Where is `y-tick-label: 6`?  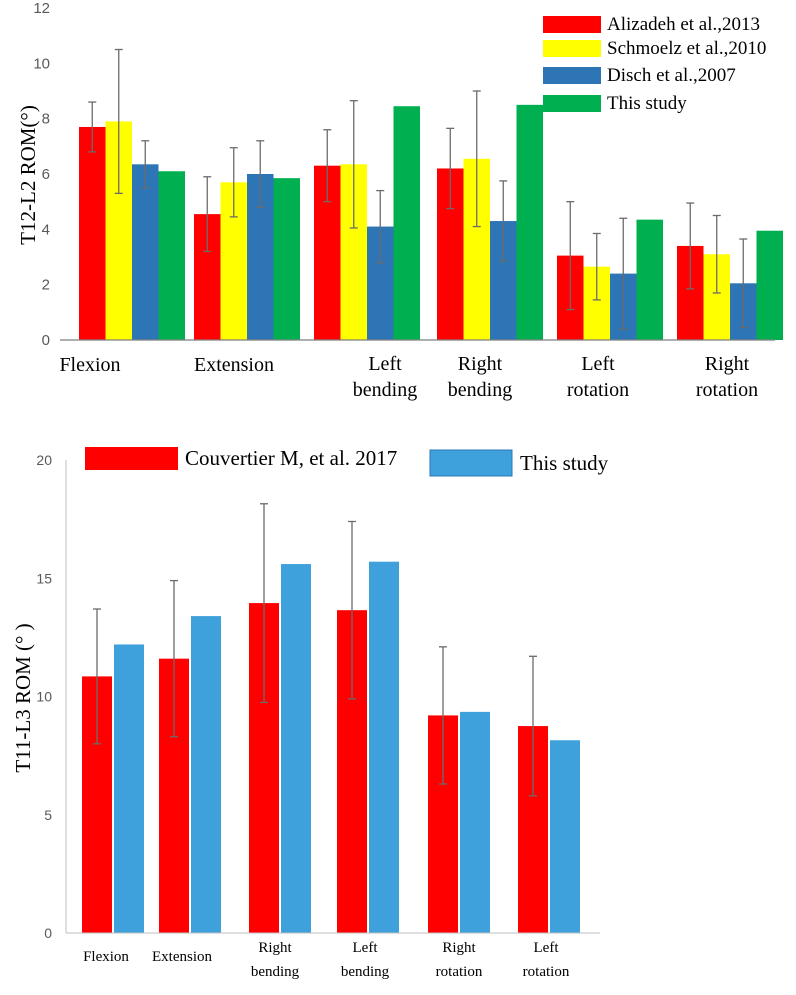 y-tick-label: 6 is located at coordinates (46, 174).